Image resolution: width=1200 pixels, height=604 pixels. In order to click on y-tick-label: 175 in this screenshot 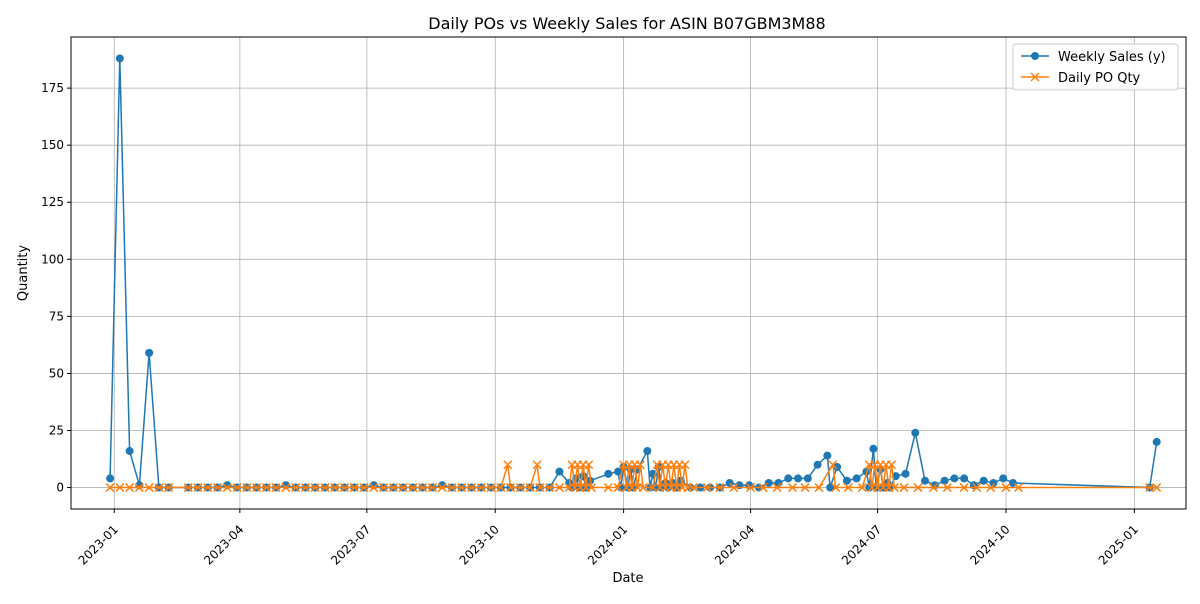, I will do `click(52, 88)`.